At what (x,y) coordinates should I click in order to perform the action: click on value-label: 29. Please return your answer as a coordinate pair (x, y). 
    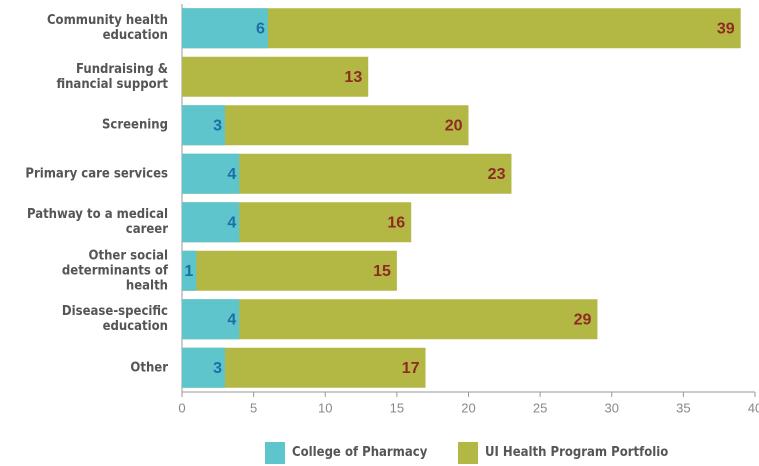
    Looking at the image, I should click on (583, 319).